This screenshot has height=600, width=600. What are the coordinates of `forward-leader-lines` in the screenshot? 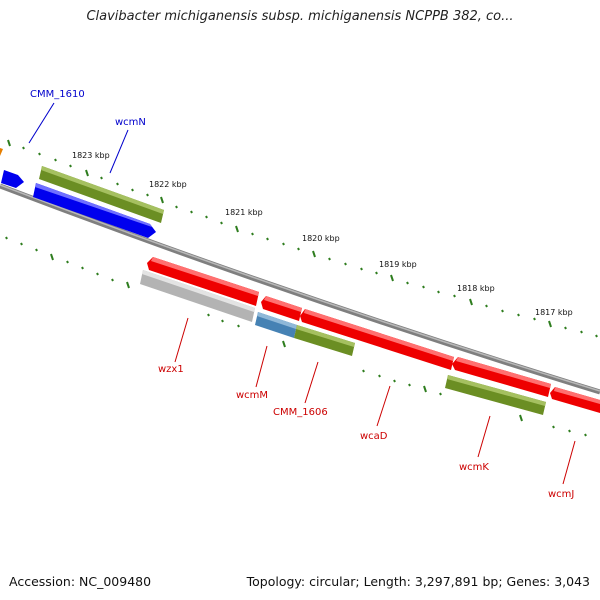 It's located at (78, 138).